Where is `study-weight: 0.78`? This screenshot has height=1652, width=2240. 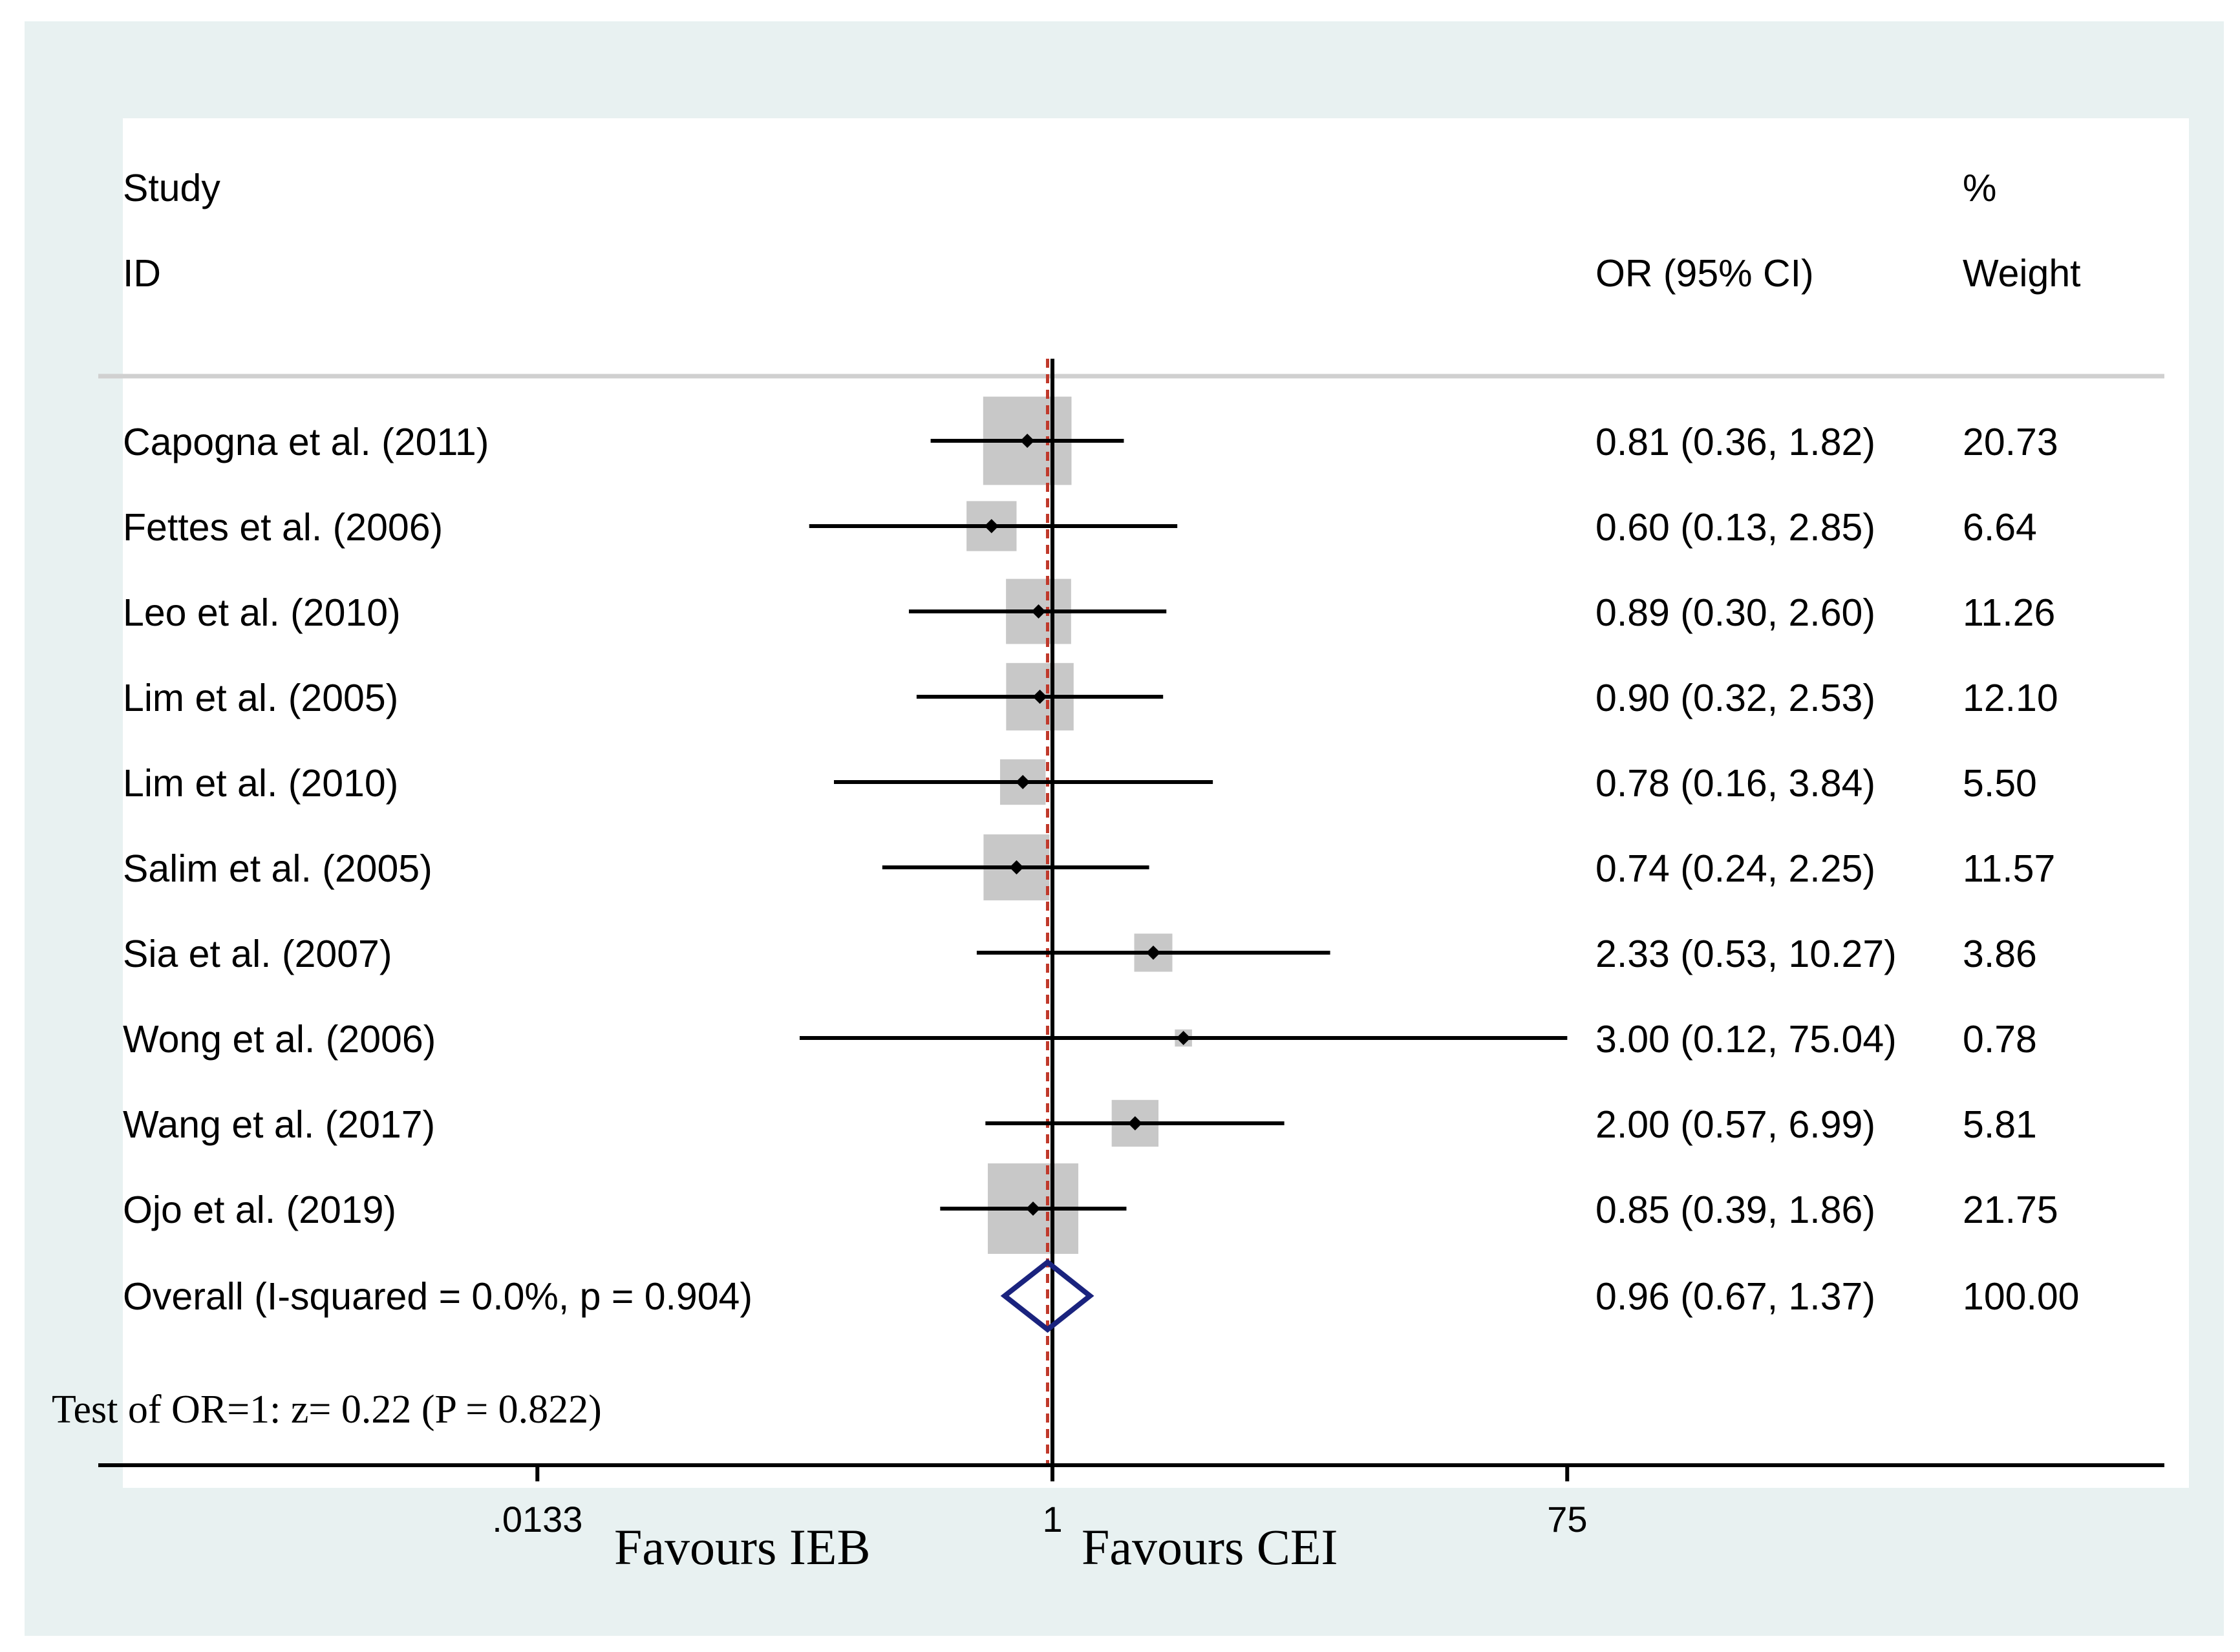
study-weight: 0.78 is located at coordinates (2000, 1039).